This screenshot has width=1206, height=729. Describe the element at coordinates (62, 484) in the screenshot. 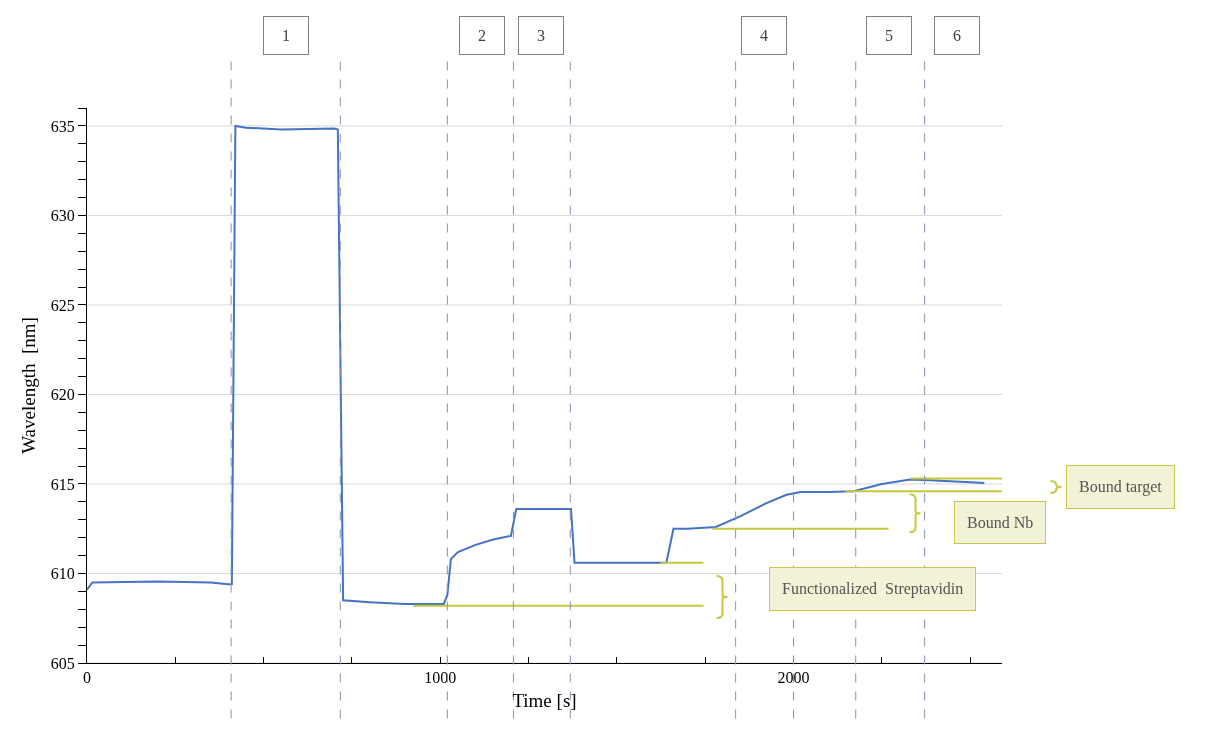

I see `y-tick-label: 615` at that location.